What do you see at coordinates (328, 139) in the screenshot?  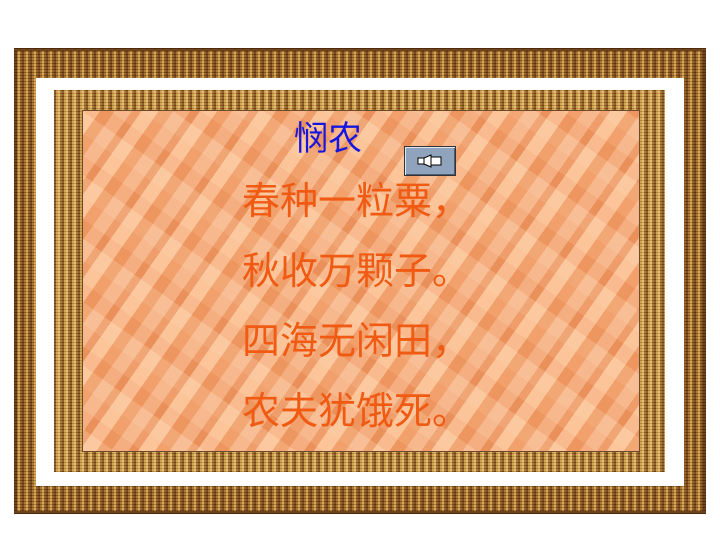 I see `poem-title: 悯农` at bounding box center [328, 139].